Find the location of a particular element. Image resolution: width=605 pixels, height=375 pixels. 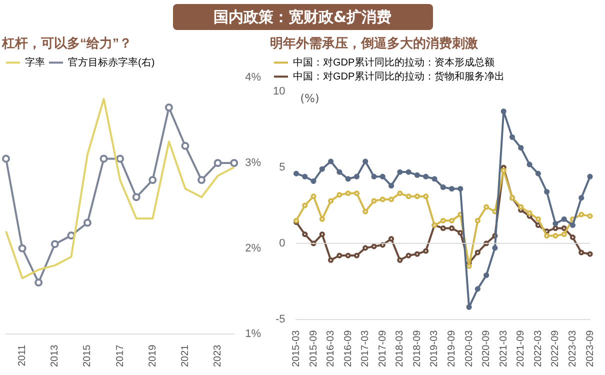

x-tick-label: 2019-03 is located at coordinates (434, 349).